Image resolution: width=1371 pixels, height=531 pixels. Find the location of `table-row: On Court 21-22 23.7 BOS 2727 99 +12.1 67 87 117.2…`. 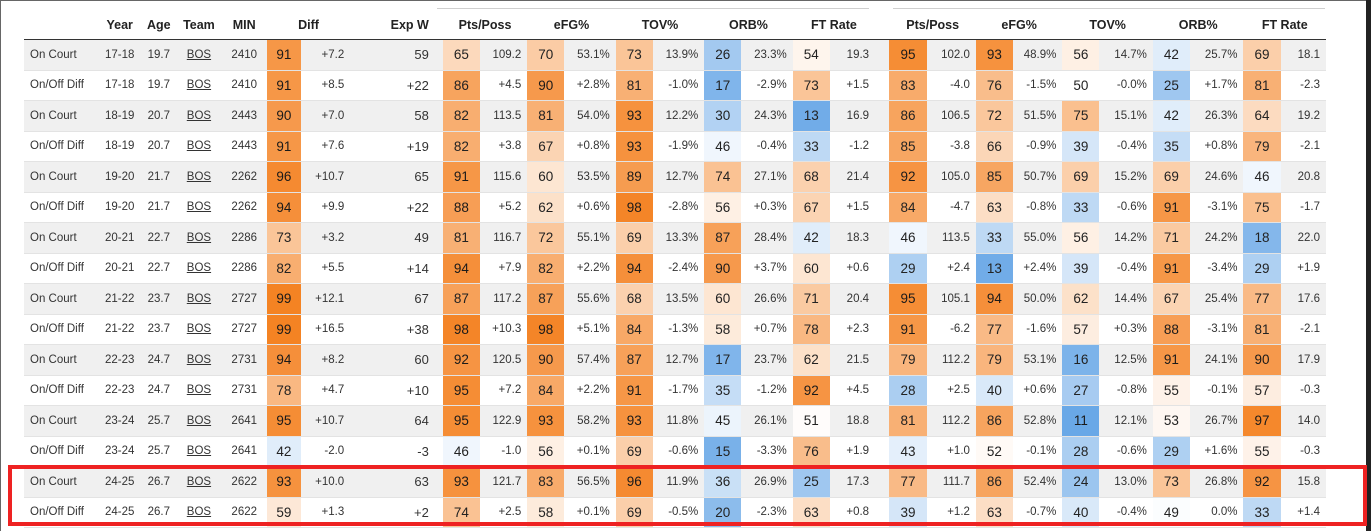

table-row: On Court 21-22 23.7 BOS 2727 99 +12.1 67 87 117.2… is located at coordinates (675, 299).